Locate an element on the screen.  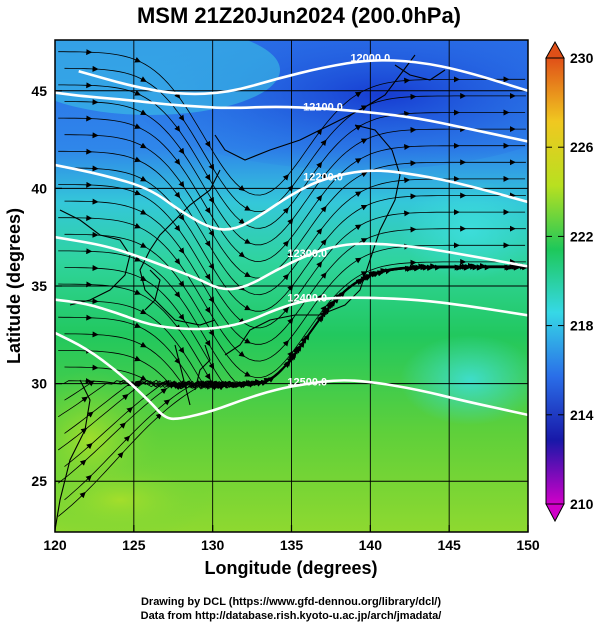
y-tick-label: 30 is located at coordinates (39, 384).